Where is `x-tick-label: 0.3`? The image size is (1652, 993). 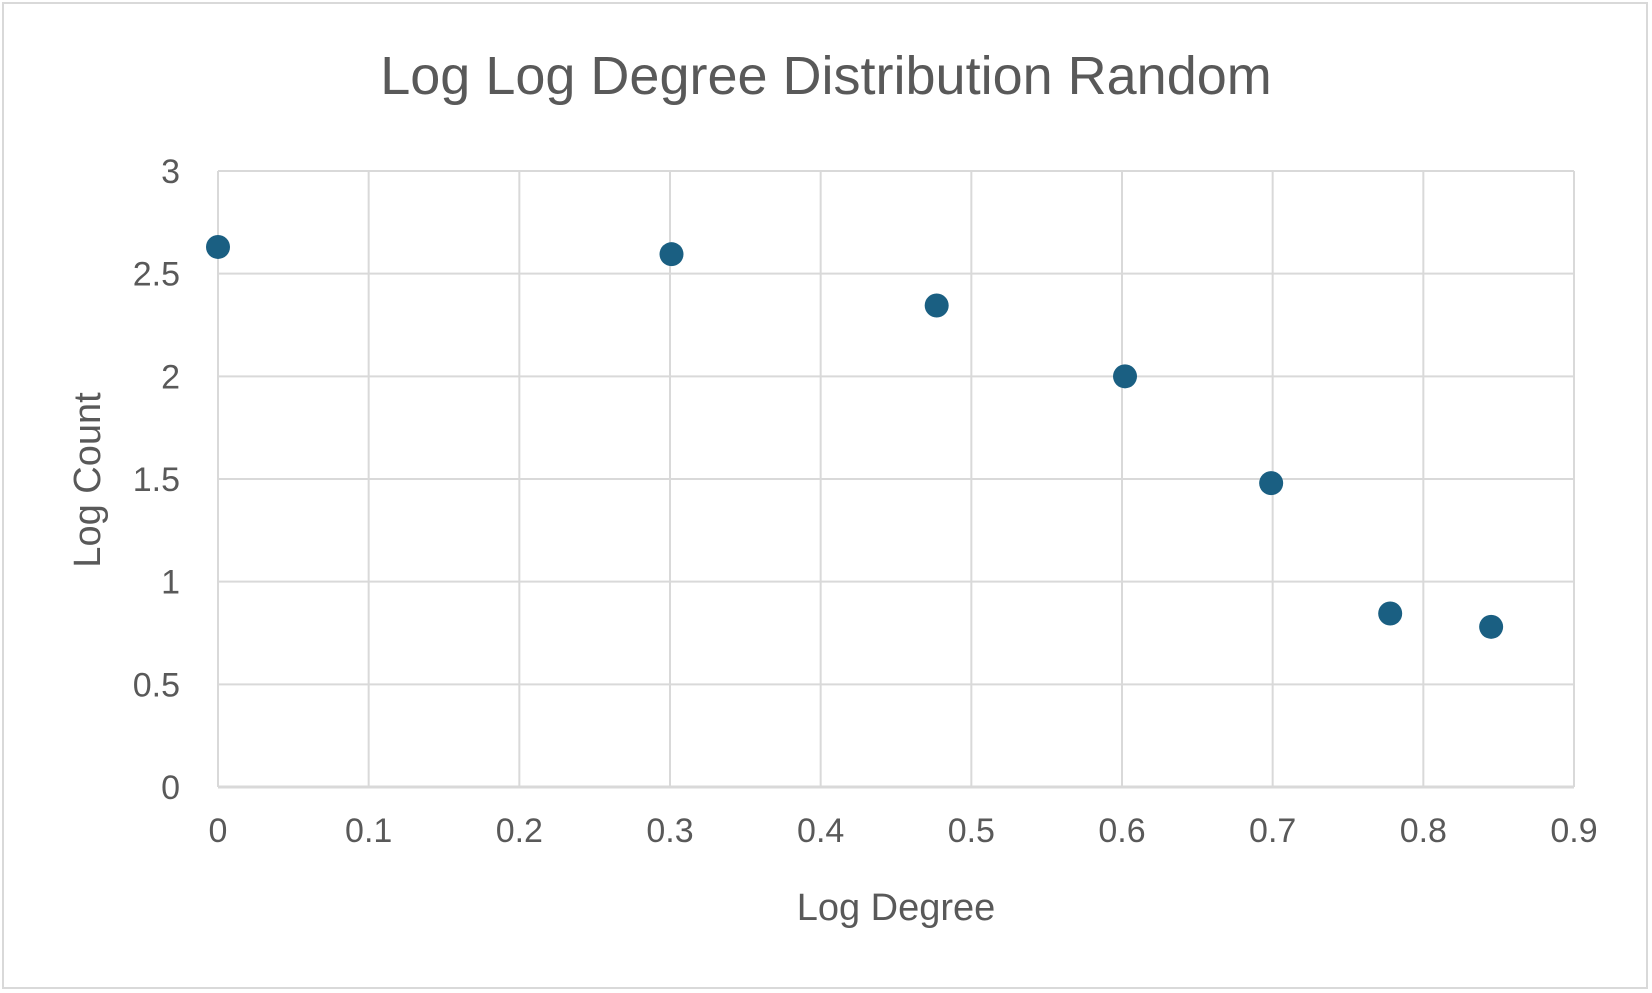 x-tick-label: 0.3 is located at coordinates (669, 831).